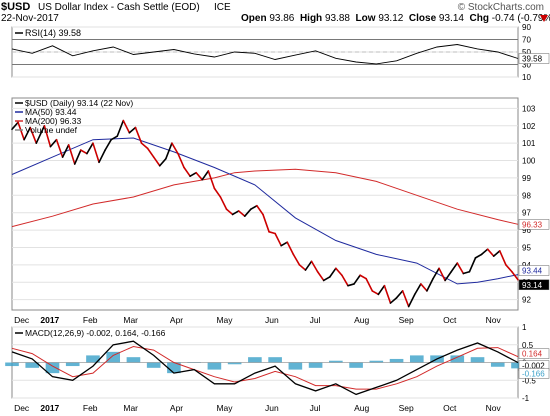  I want to click on y-tick-label: 98, so click(526, 195).